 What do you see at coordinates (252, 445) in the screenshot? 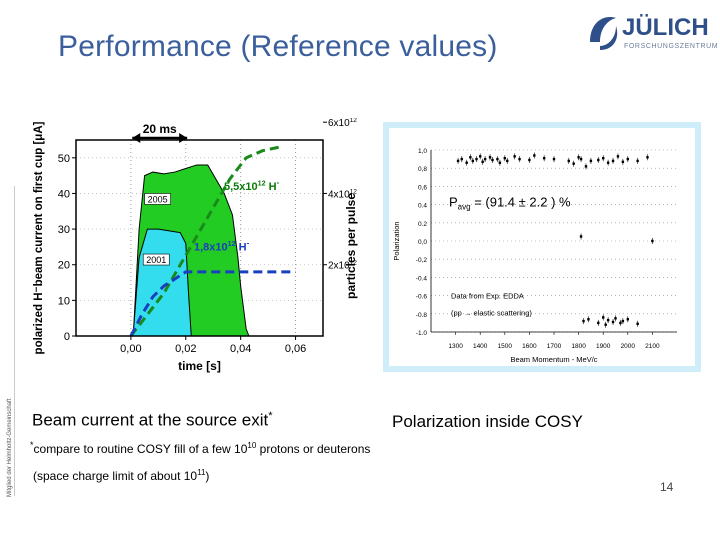
I see `footnote-sup-1: 10` at bounding box center [252, 445].